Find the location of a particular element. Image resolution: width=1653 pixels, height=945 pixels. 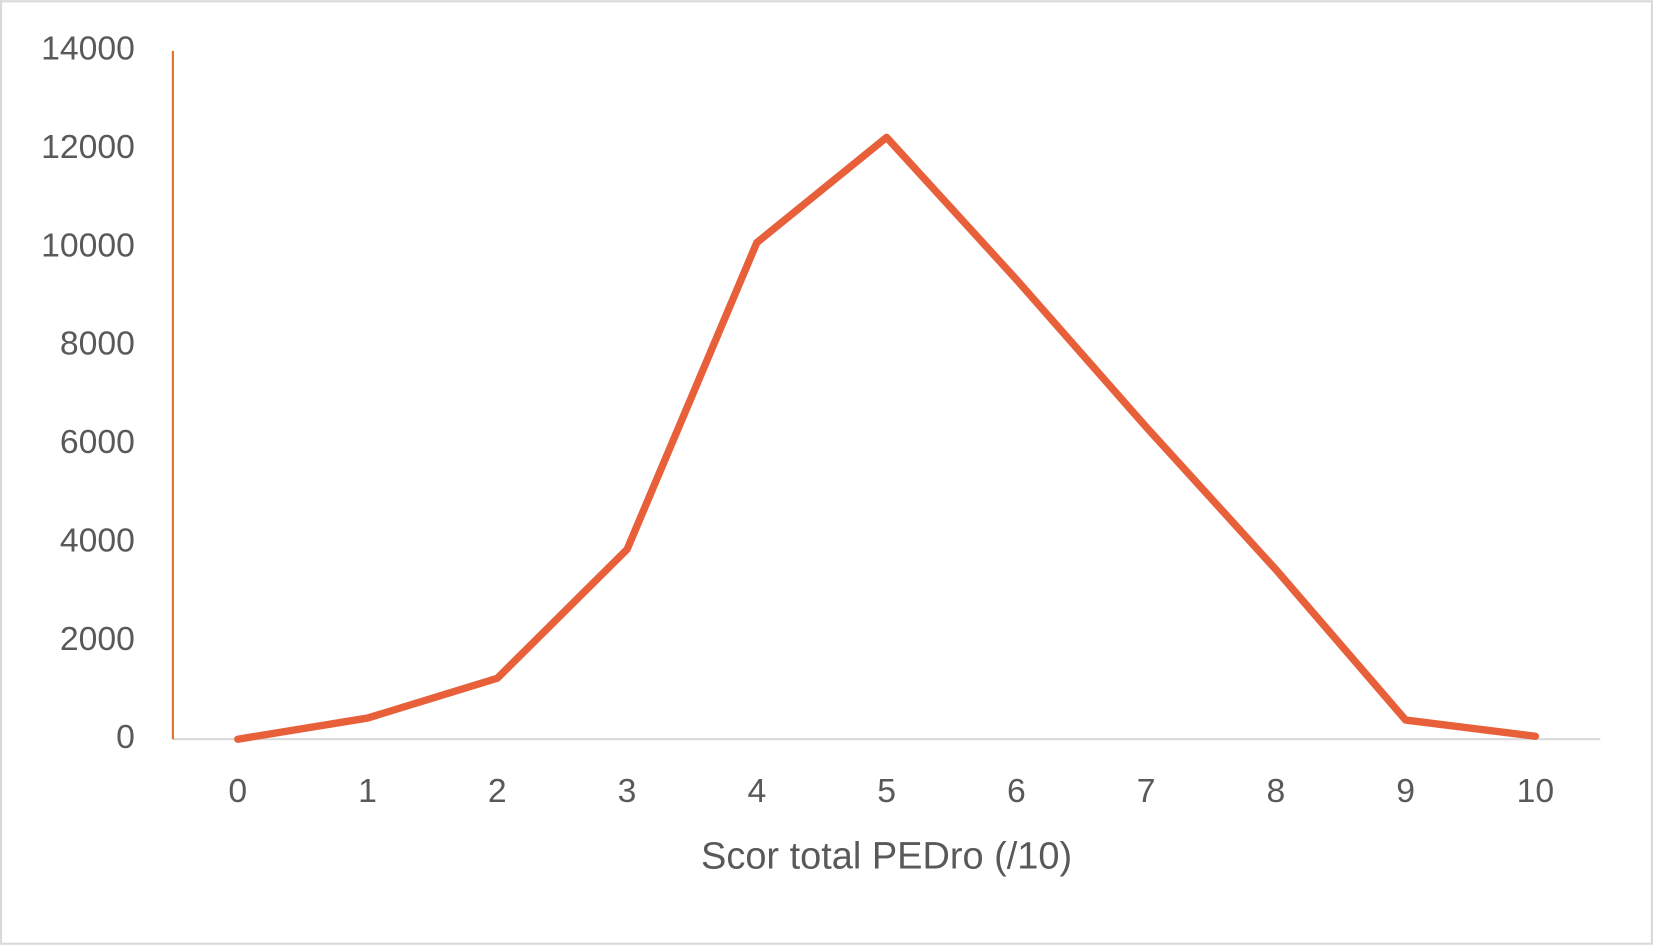

x-tick-label: 3 is located at coordinates (627, 791).